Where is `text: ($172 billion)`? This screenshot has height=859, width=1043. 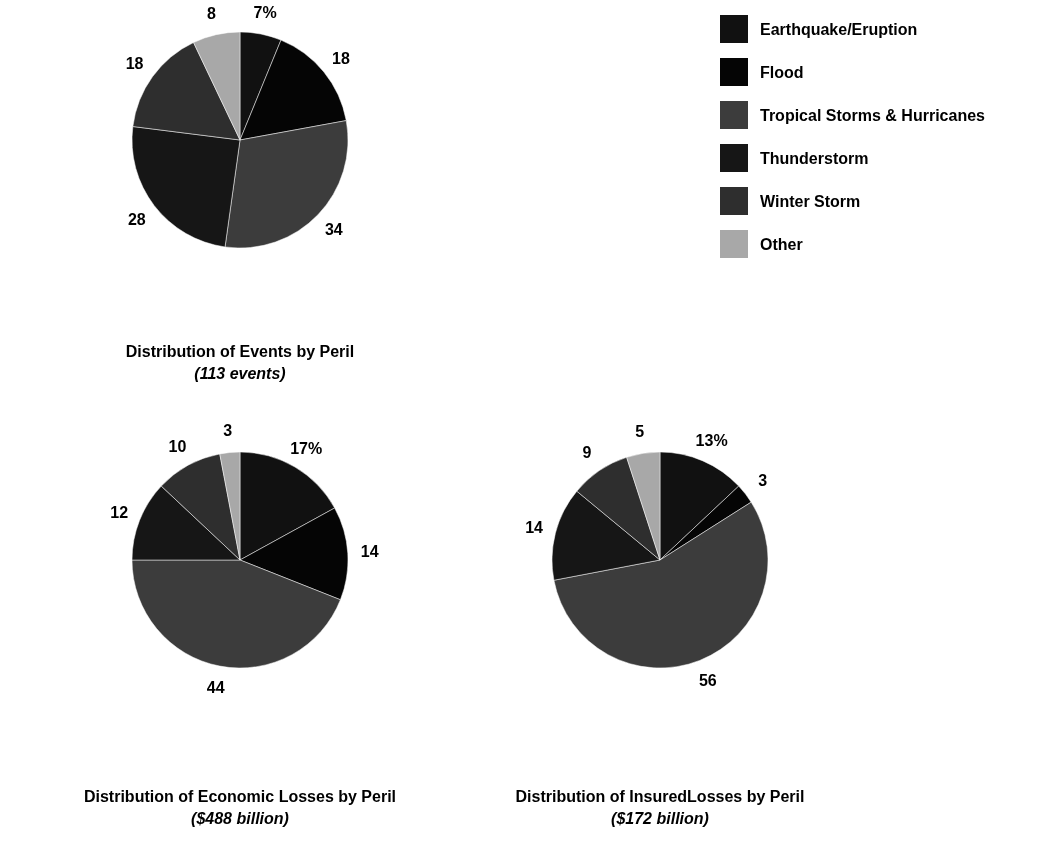
text: ($172 billion) is located at coordinates (660, 818).